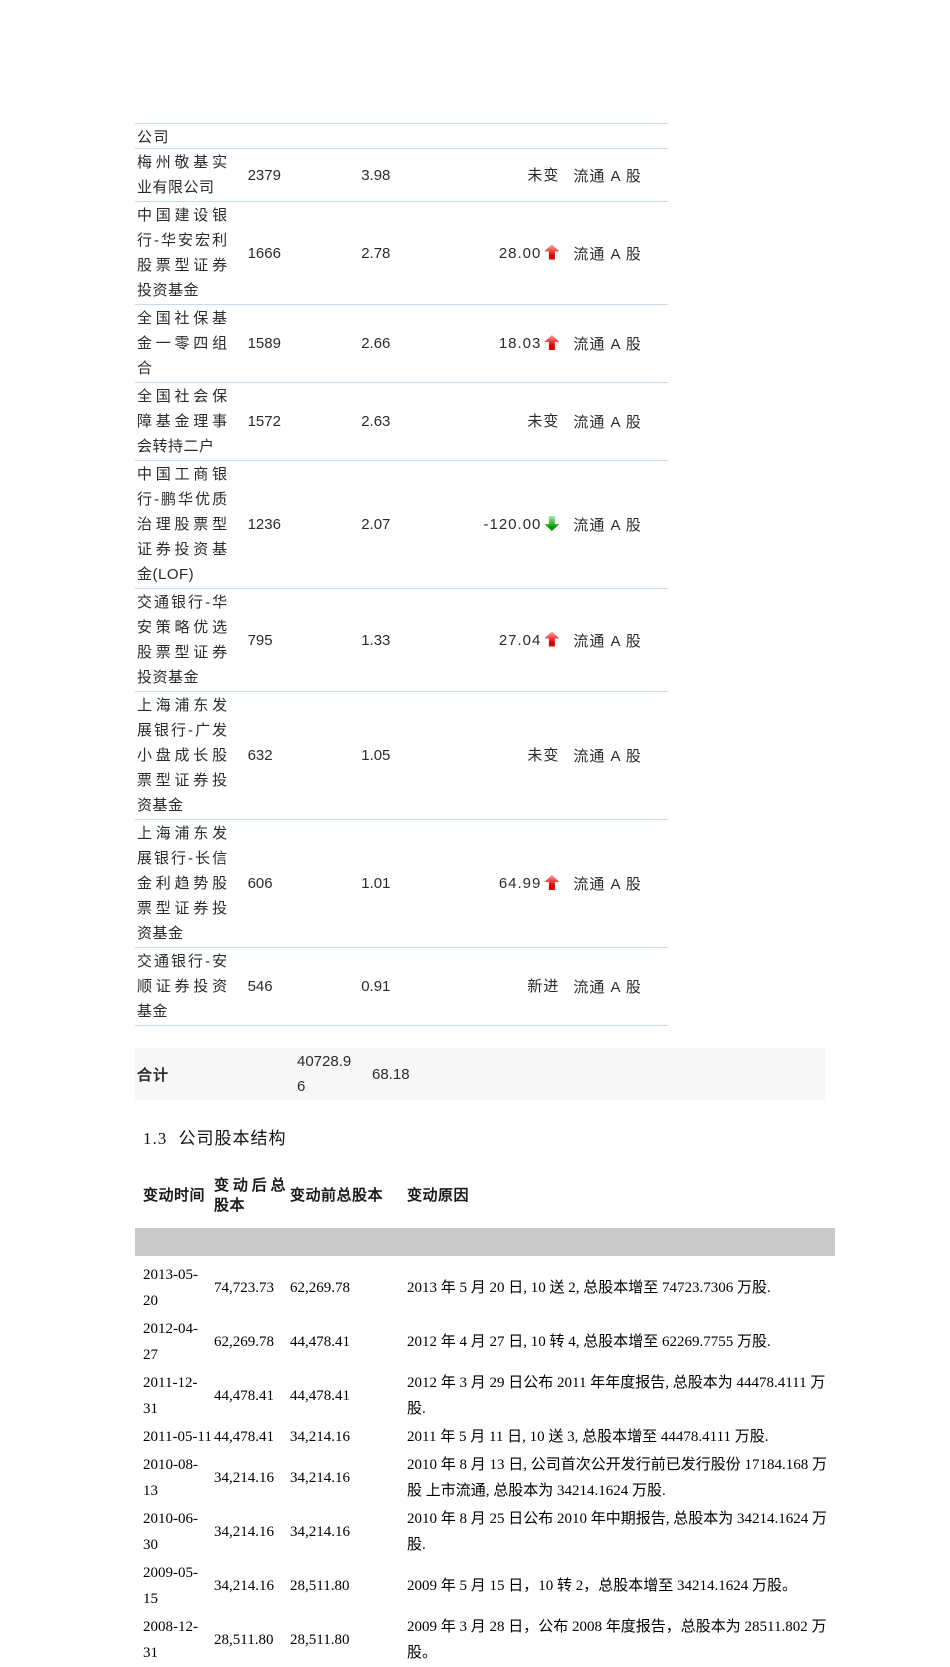 This screenshot has height=1667, width=950. What do you see at coordinates (177, 1437) in the screenshot?
I see `change-date: 2011-05-11` at bounding box center [177, 1437].